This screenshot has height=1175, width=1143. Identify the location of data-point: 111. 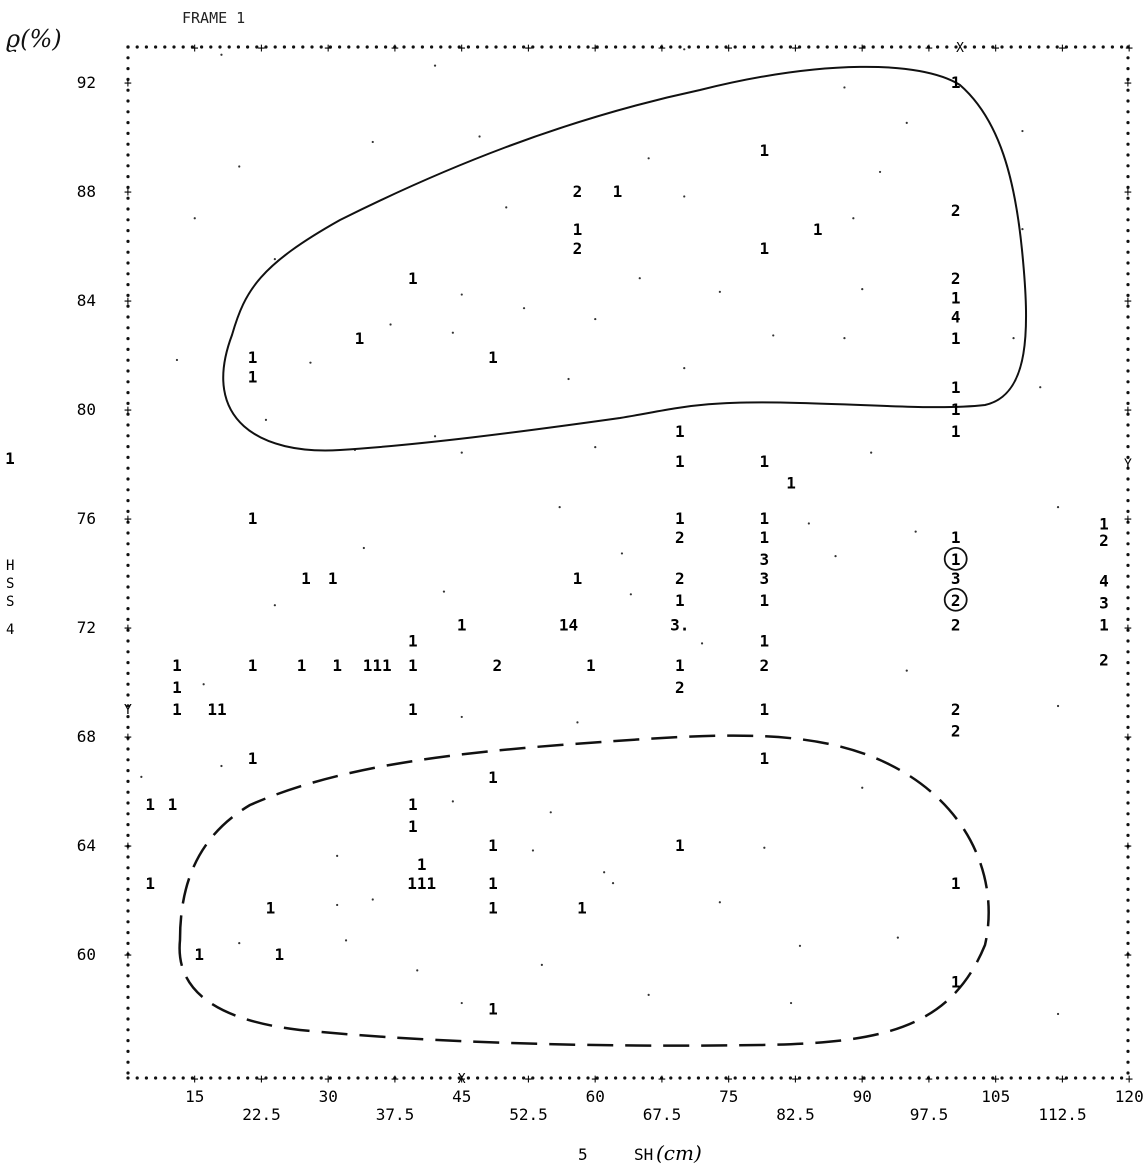
(421, 883).